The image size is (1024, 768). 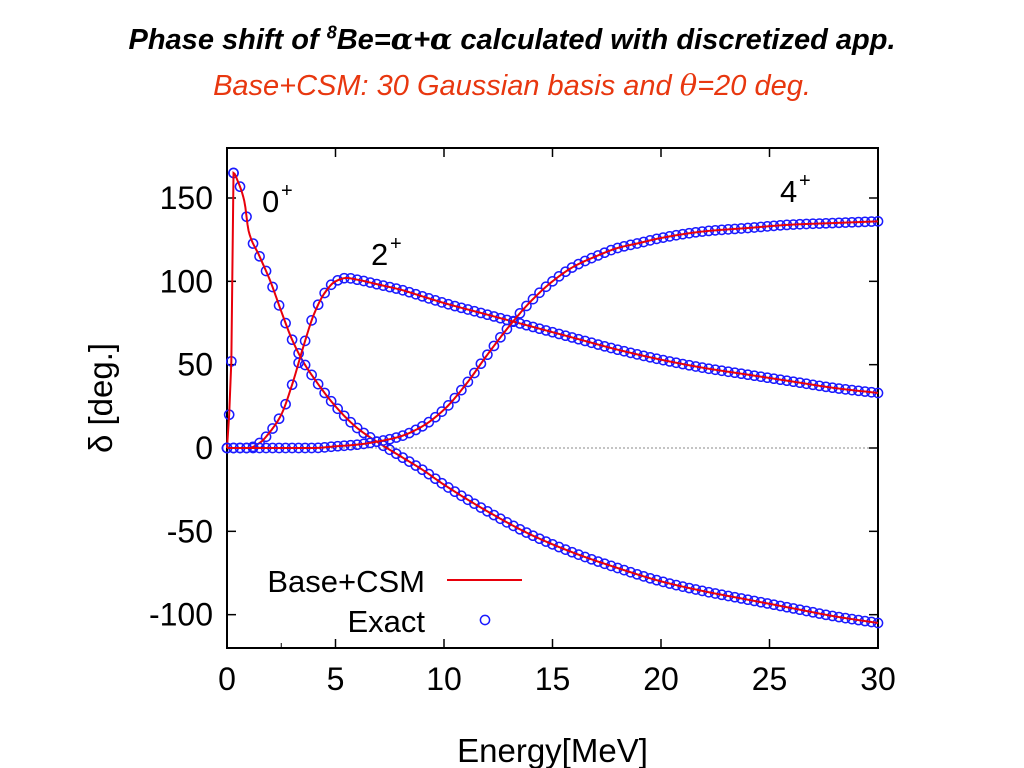 I want to click on title-text-start: Phase shift of, so click(x=227, y=40).